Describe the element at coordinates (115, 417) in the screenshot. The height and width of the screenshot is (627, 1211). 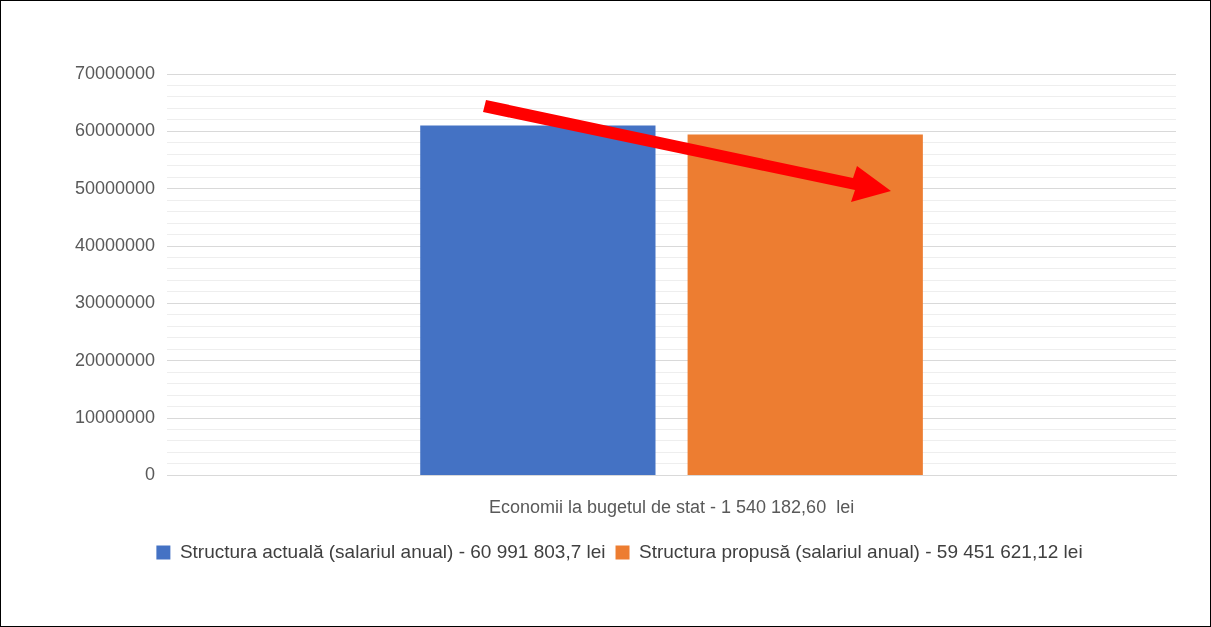
I see `y-tick-label: 10000000` at that location.